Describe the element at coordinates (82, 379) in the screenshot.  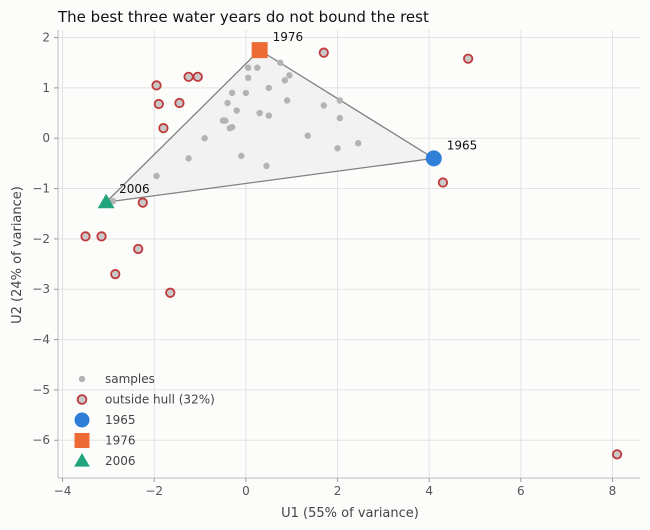
I see `legend-sample-marker` at that location.